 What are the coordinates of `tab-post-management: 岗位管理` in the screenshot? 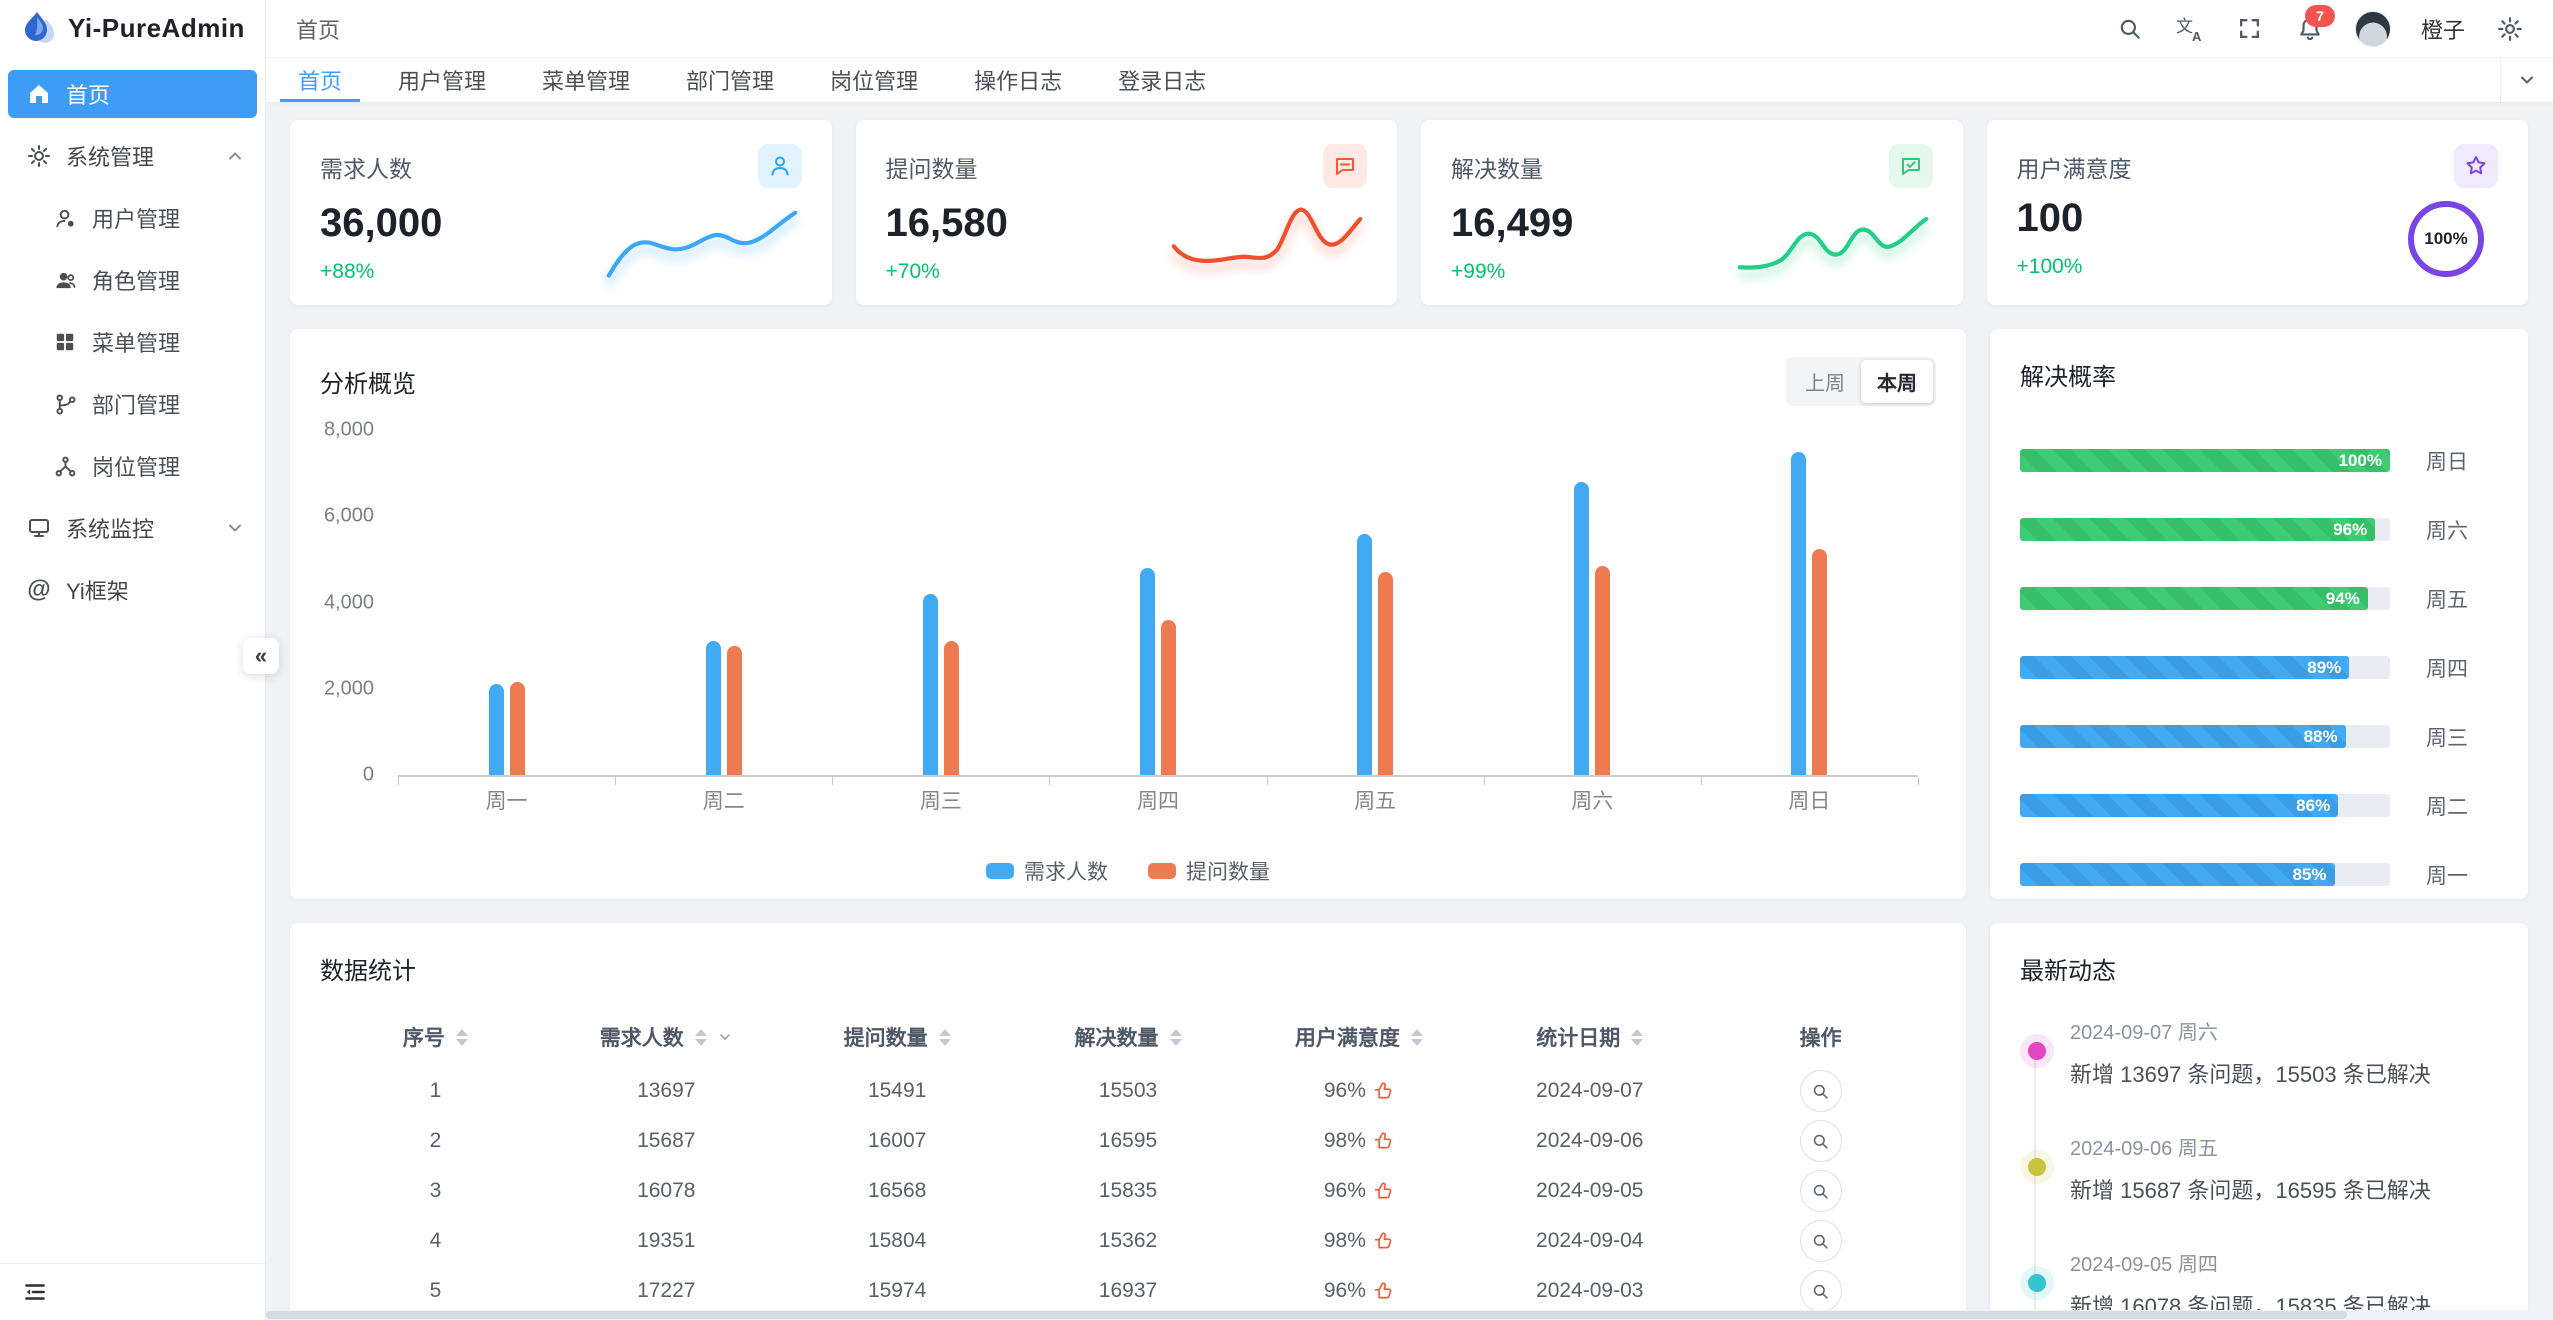 It's located at (874, 81).